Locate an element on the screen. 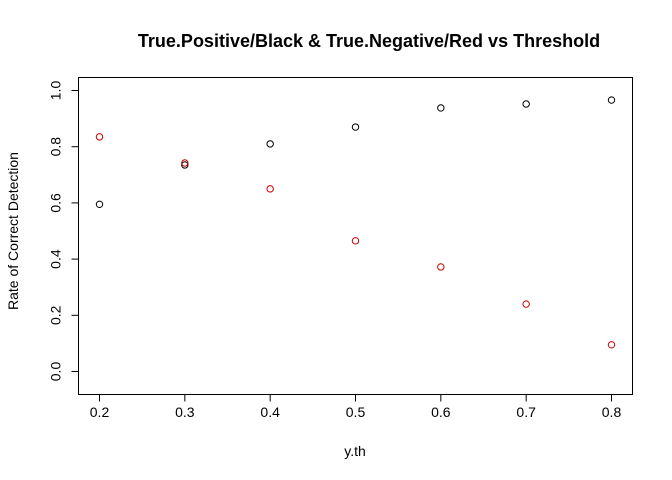 The image size is (672, 480). x-tick-label: 0.6 is located at coordinates (441, 412).